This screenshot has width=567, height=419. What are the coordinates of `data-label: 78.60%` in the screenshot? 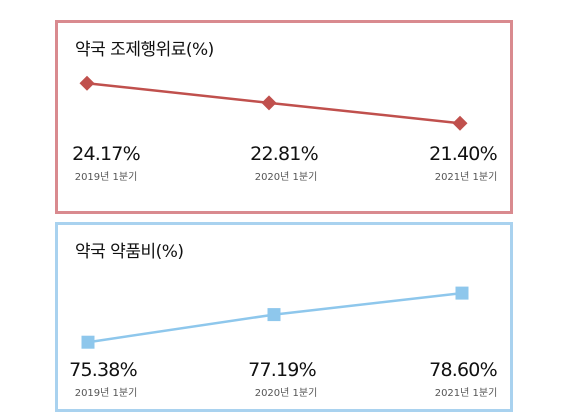 It's located at (463, 370).